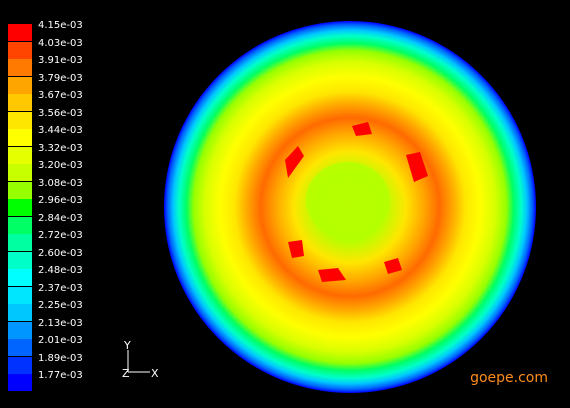  I want to click on watermark: goepe.com, so click(509, 378).